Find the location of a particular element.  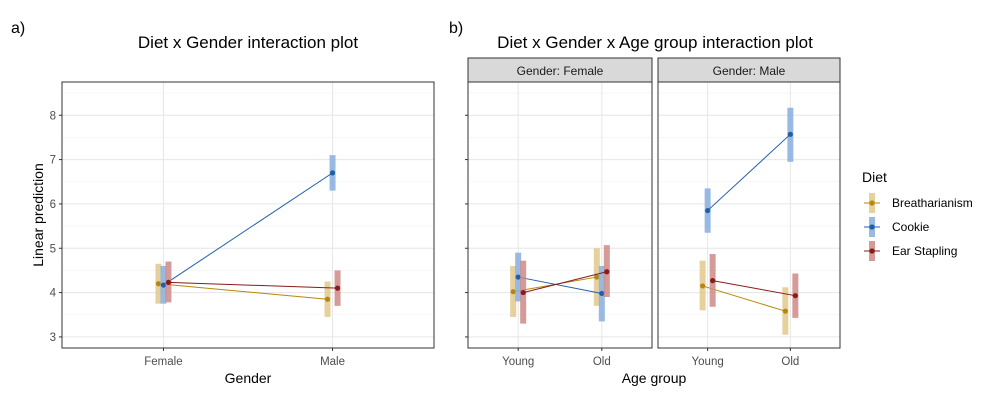

chart-b-male-x-tick-label: Old is located at coordinates (790, 362).